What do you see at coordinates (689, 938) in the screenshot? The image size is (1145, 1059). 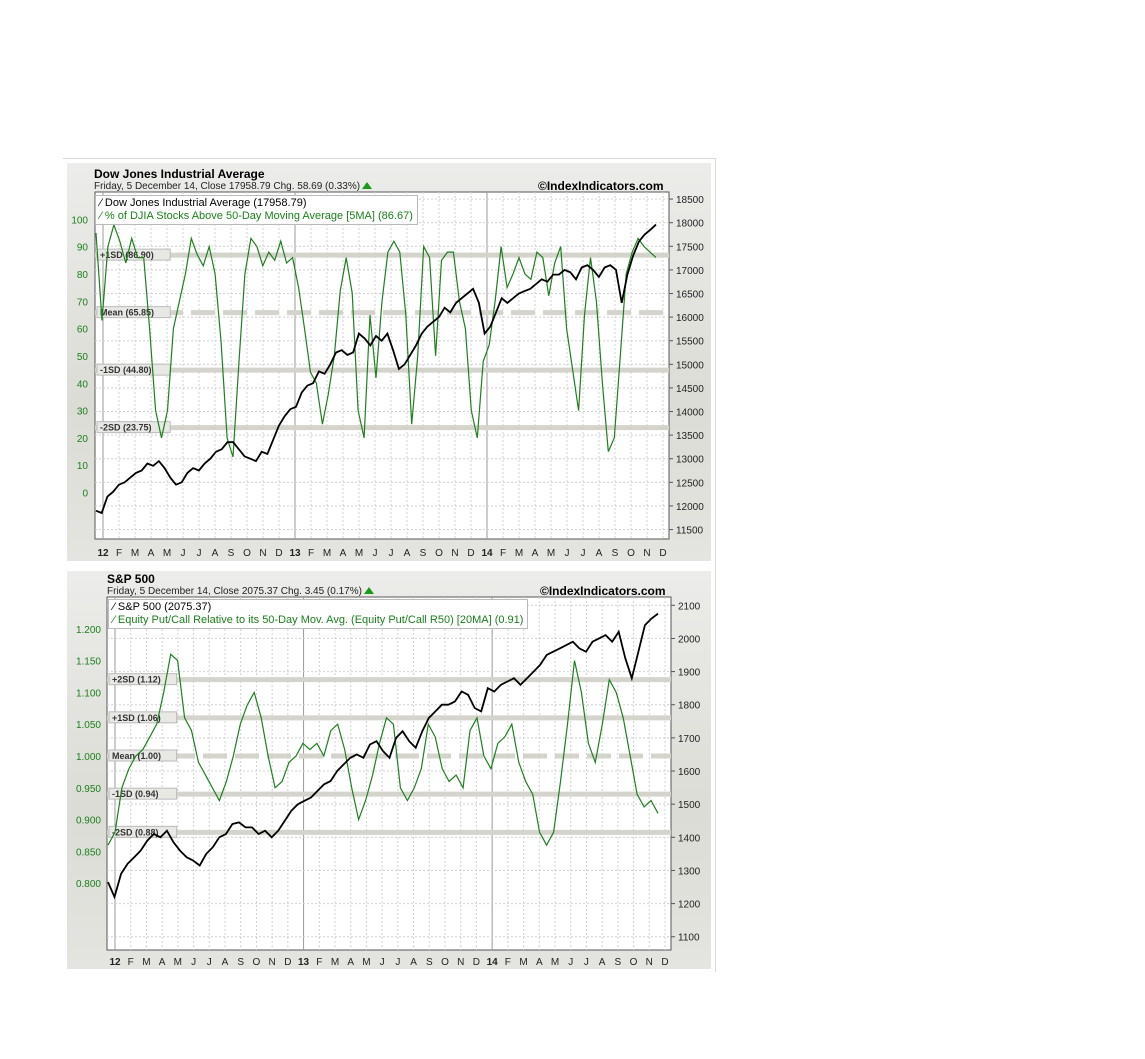 I see `right-axis-label: 1100` at bounding box center [689, 938].